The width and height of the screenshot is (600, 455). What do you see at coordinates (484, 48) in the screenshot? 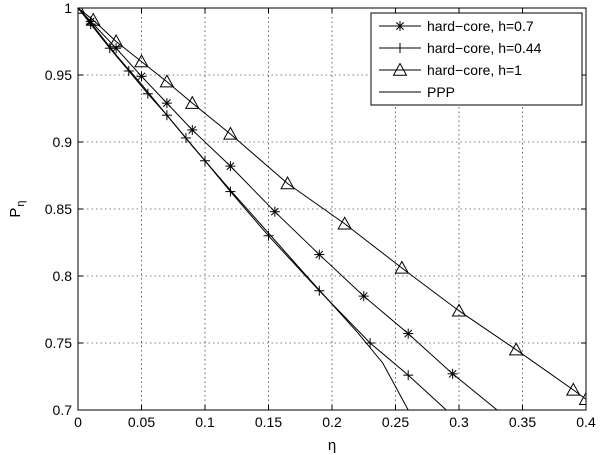
I see `legend-label: hard−core, h=0.44` at bounding box center [484, 48].